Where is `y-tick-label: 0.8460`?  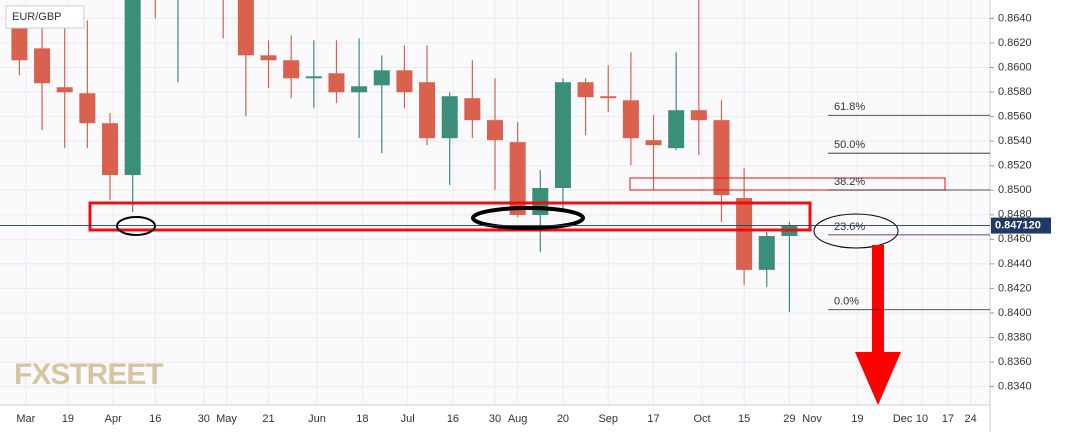
y-tick-label: 0.8460 is located at coordinates (1015, 239).